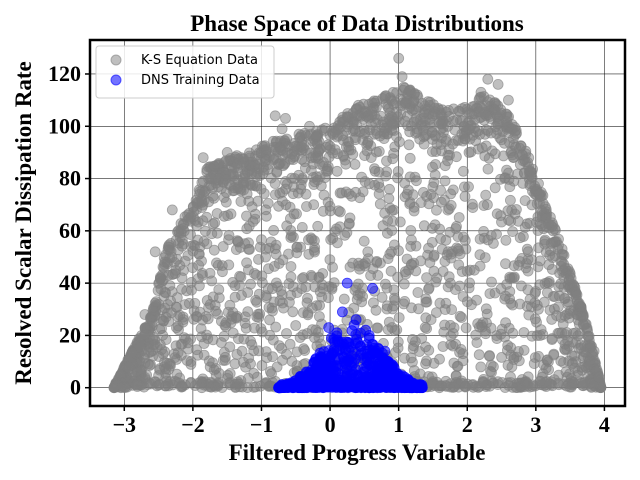 Image resolution: width=640 pixels, height=480 pixels. Describe the element at coordinates (417, 132) in the screenshot. I see `ks-point-2038` at that location.